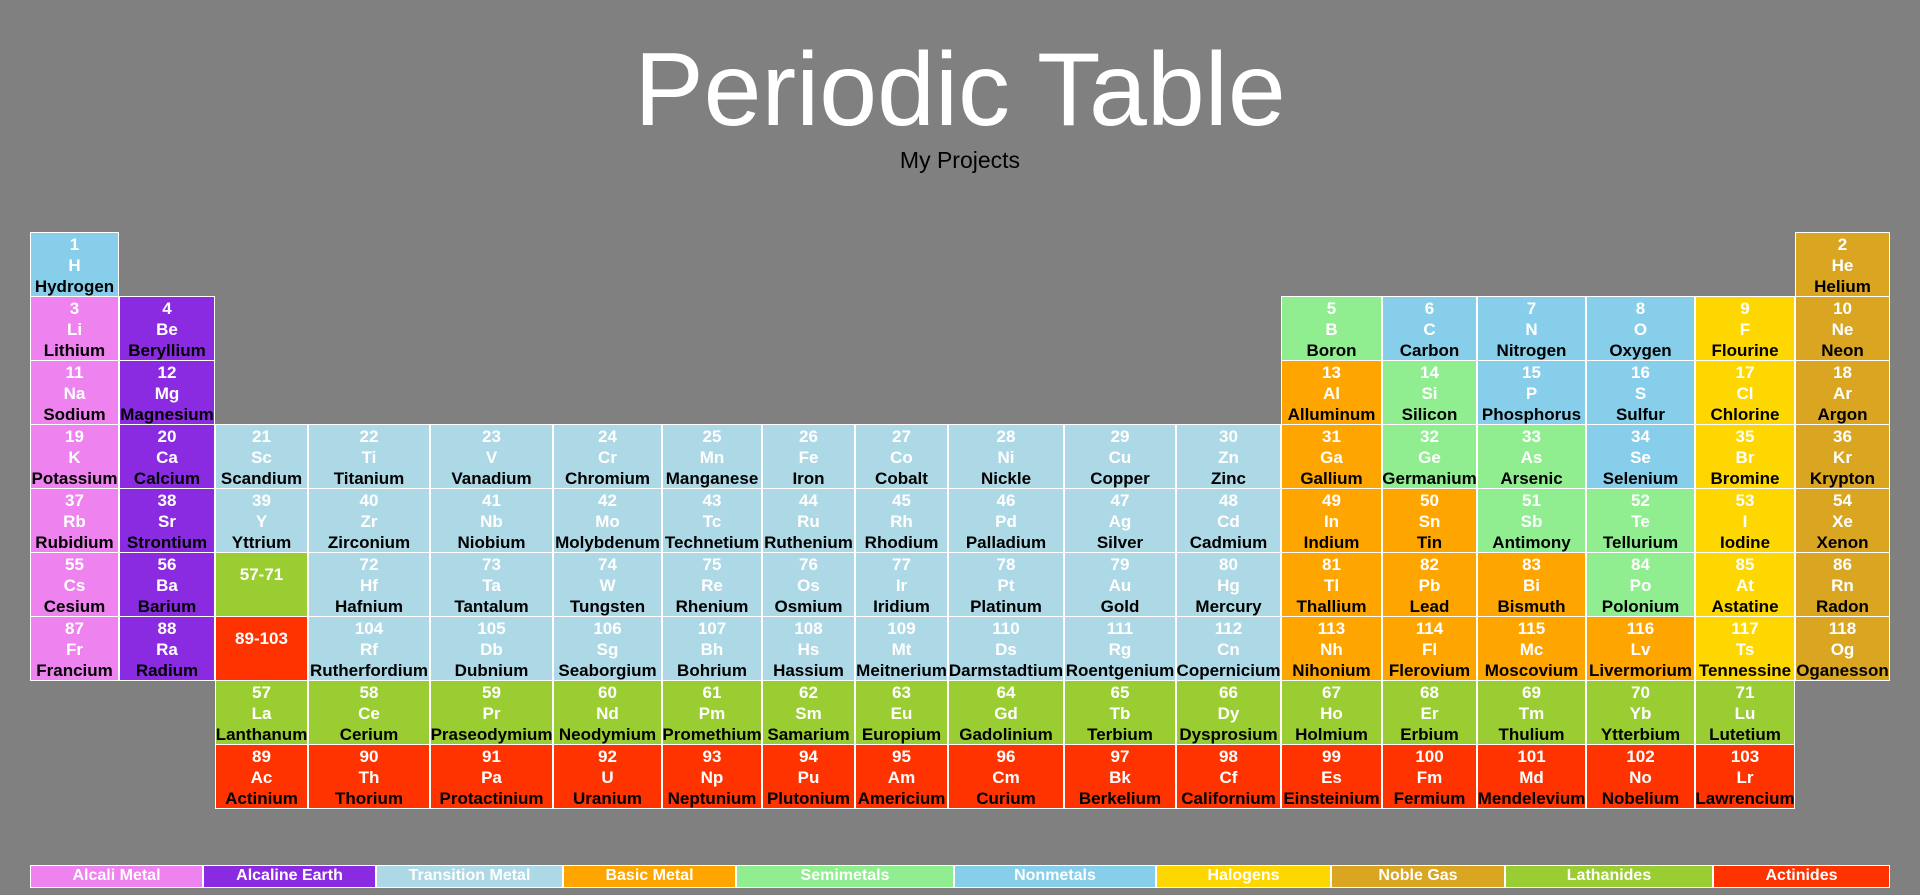 This screenshot has height=895, width=1920. I want to click on element-range-cell: 57-71, so click(261, 584).